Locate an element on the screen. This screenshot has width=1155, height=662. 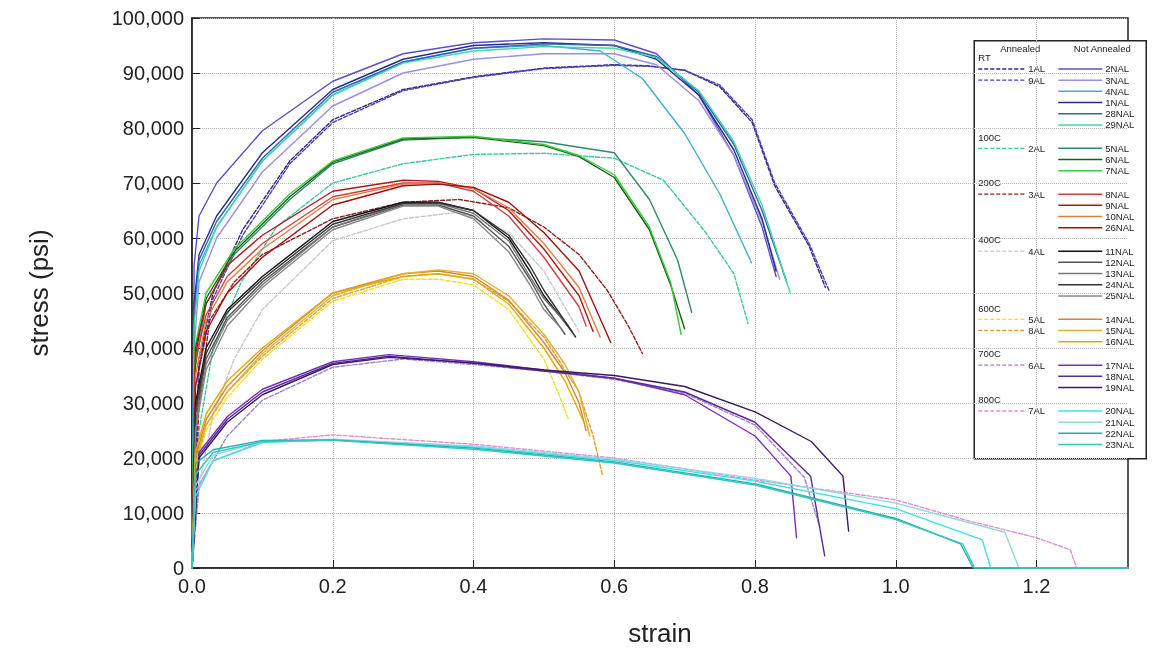
legend-label: 19NAL is located at coordinates (1120, 388).